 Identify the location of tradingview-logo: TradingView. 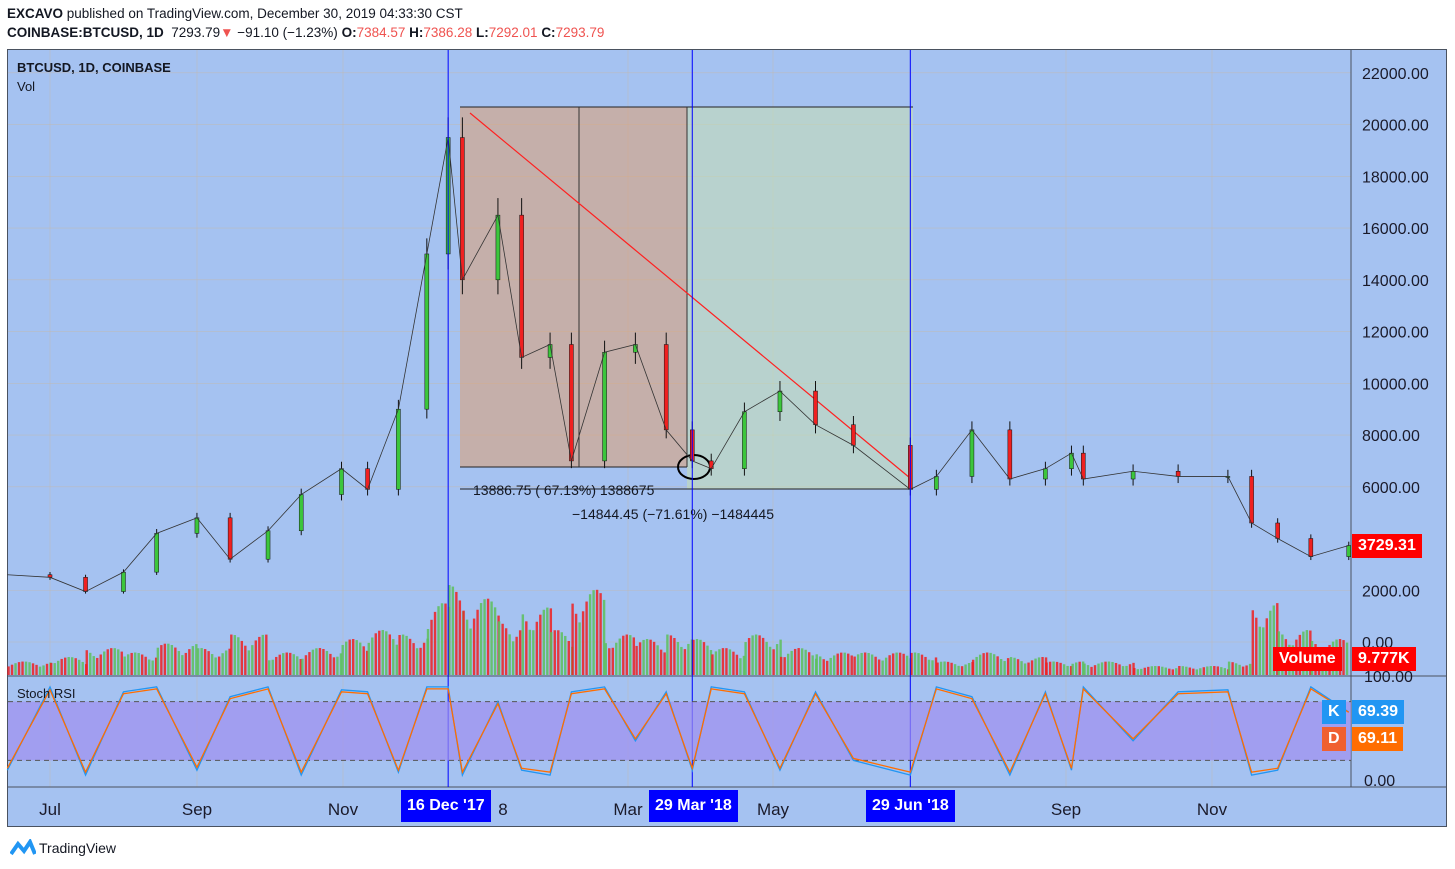
(63, 848).